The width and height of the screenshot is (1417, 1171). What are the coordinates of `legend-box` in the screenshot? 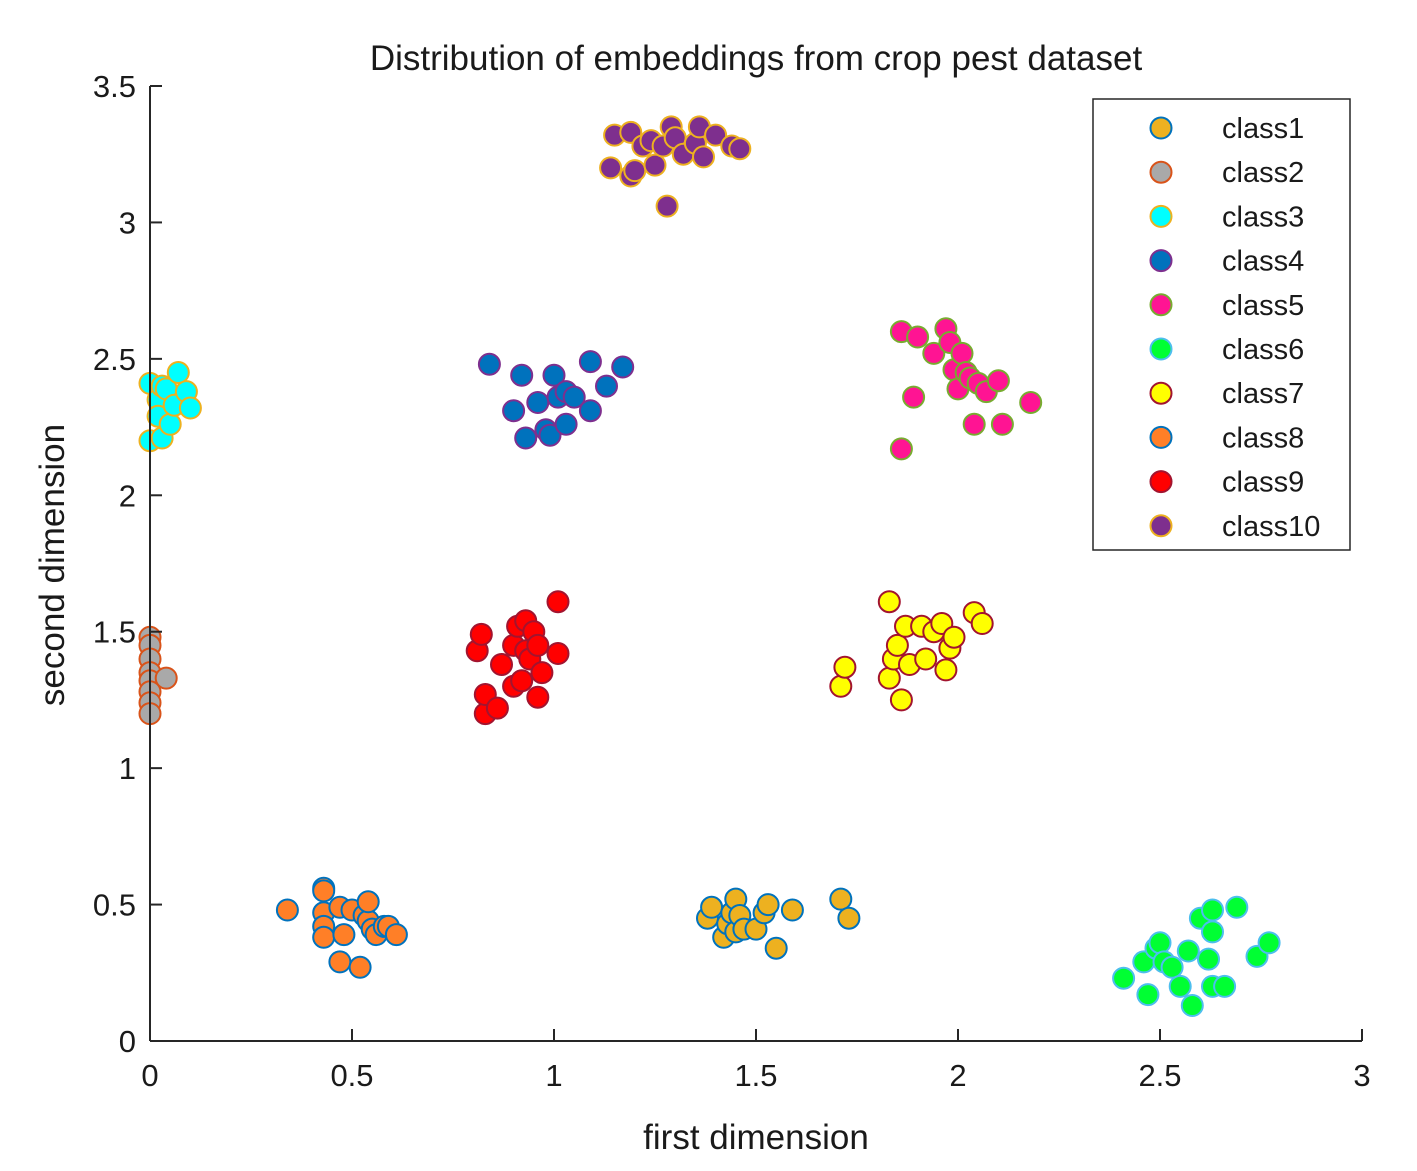 It's located at (1221, 324).